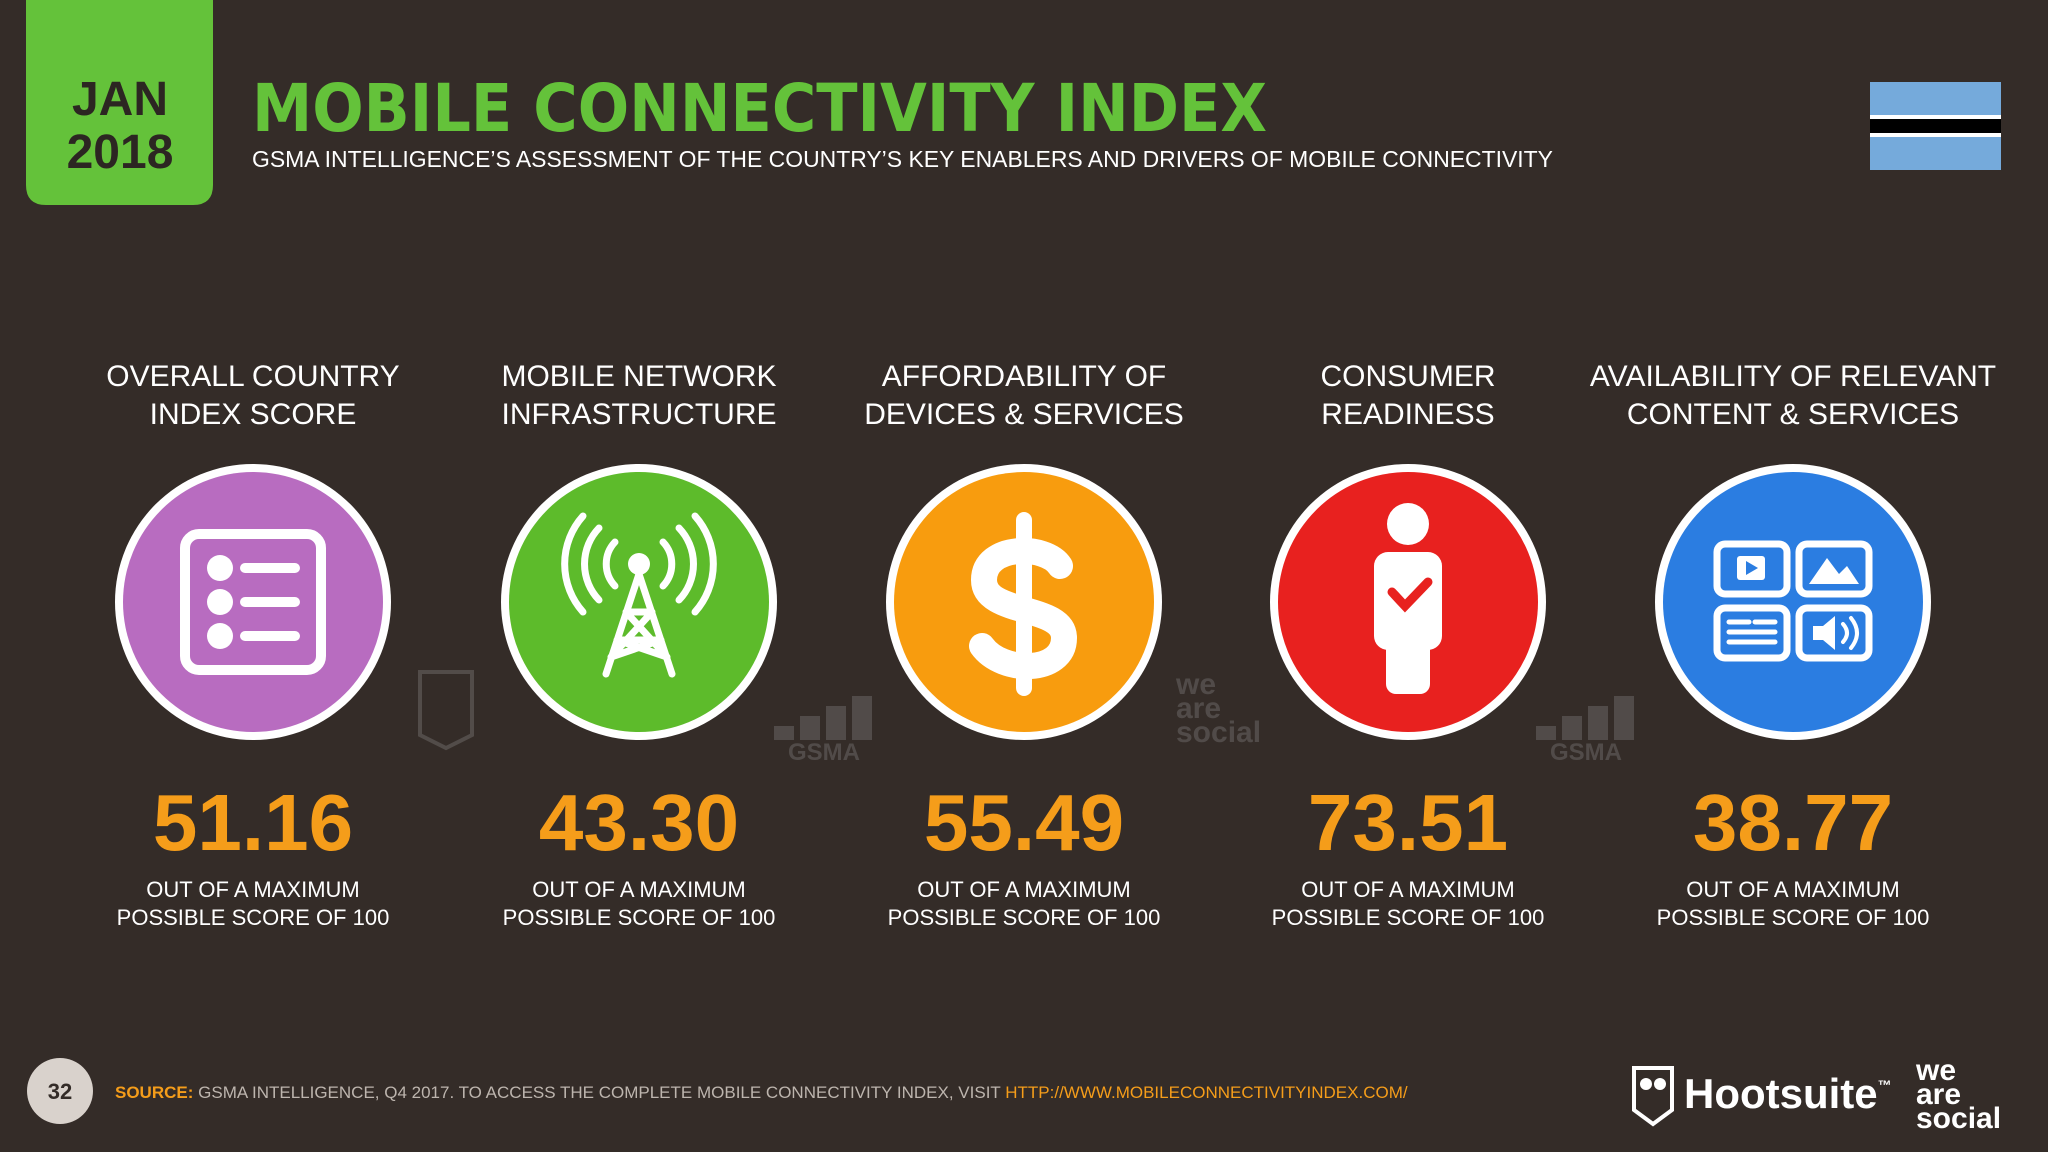 This screenshot has width=2048, height=1152. I want to click on brand-2: social, so click(1958, 1118).